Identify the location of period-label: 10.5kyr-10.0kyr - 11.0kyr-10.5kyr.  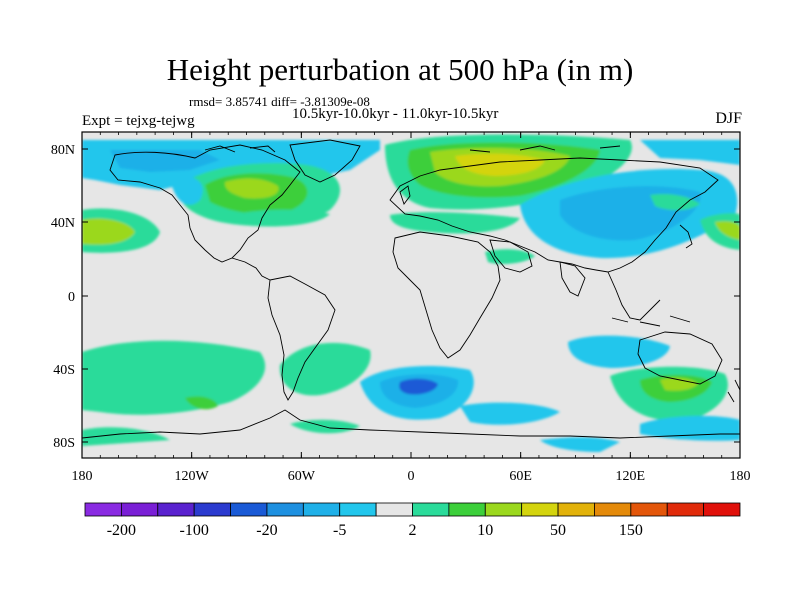
(395, 114).